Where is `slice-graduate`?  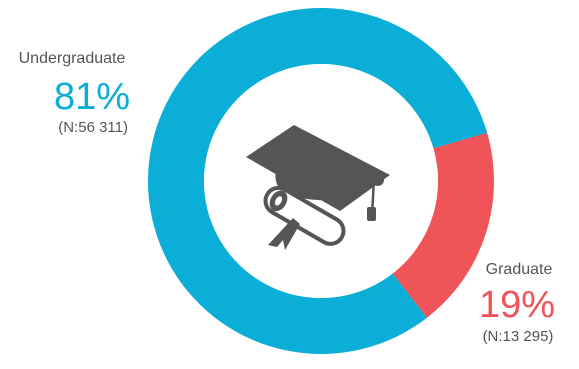
slice-graduate is located at coordinates (443, 225).